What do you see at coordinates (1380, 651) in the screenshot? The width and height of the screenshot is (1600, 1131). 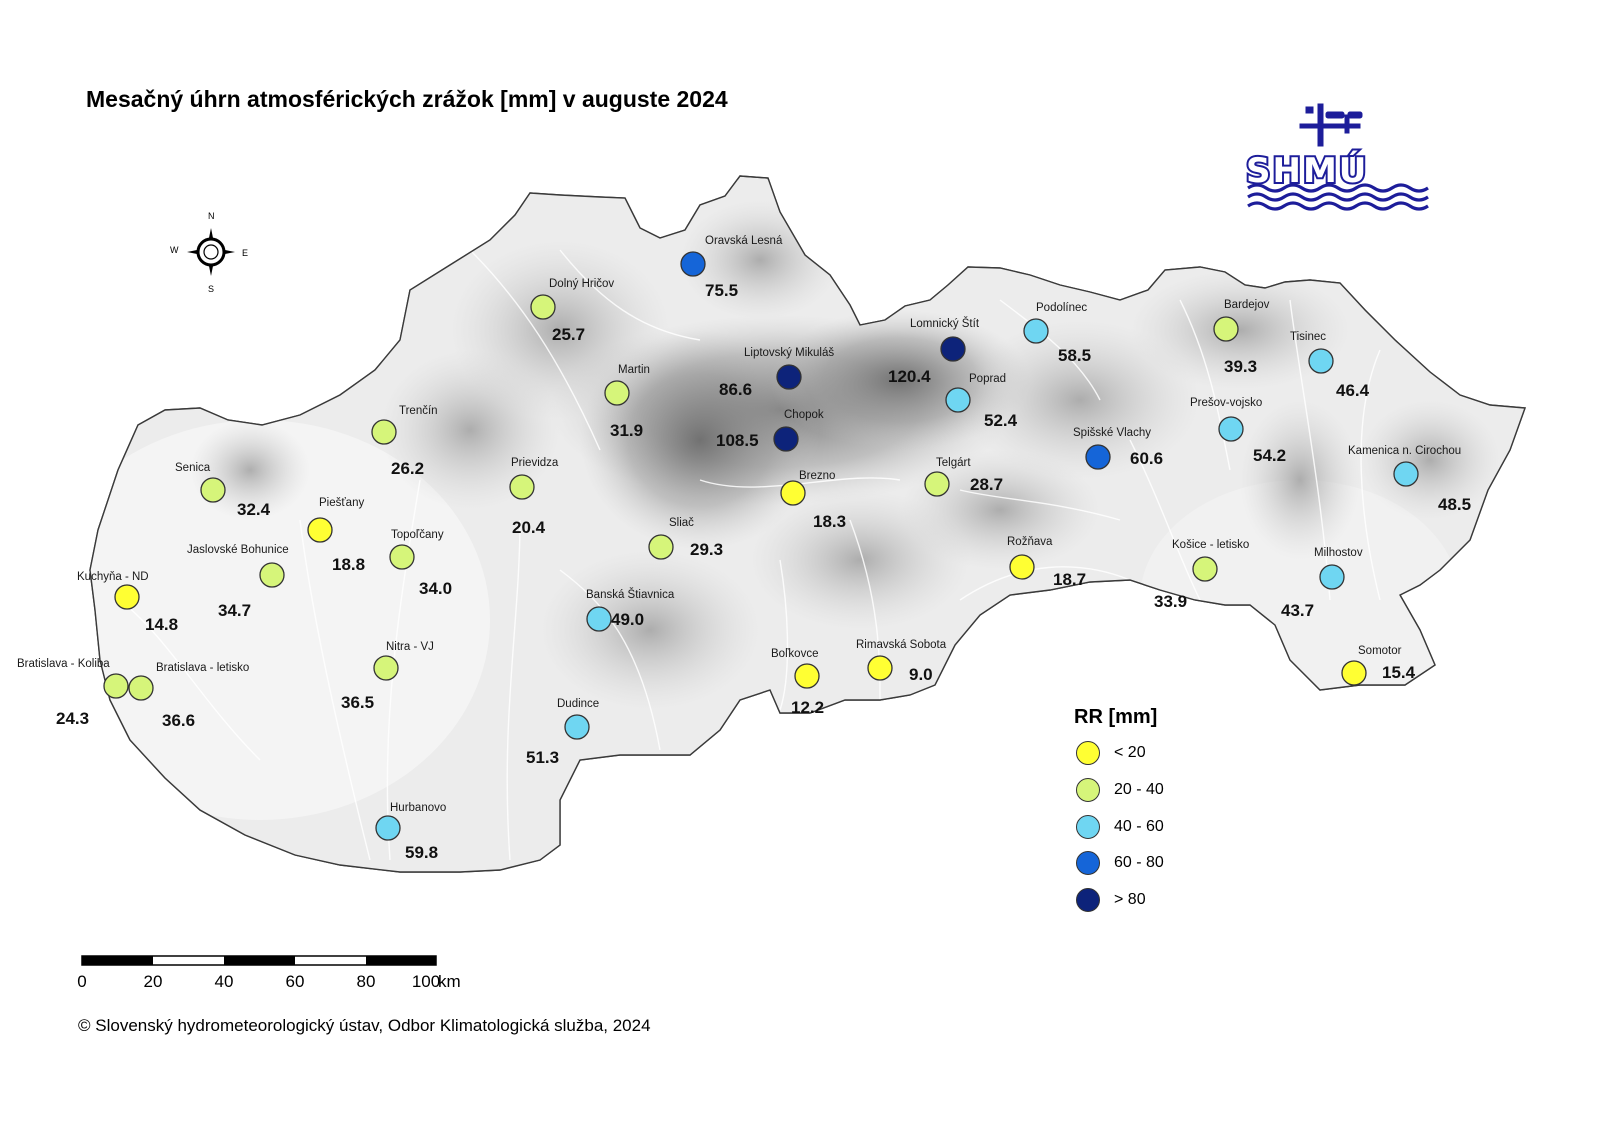 I see `station-name: Somotor` at bounding box center [1380, 651].